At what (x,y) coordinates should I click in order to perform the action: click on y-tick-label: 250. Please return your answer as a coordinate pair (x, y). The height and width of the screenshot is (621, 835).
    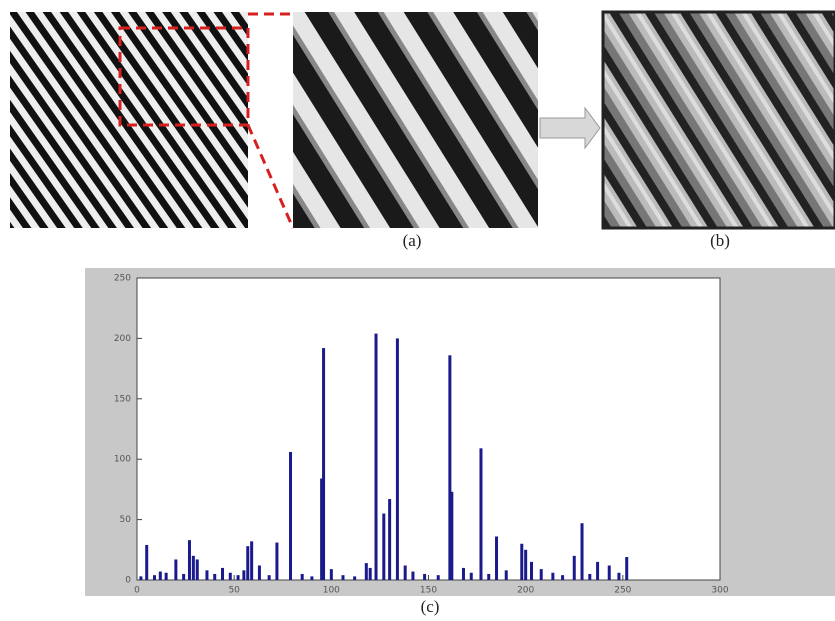
    Looking at the image, I should click on (122, 279).